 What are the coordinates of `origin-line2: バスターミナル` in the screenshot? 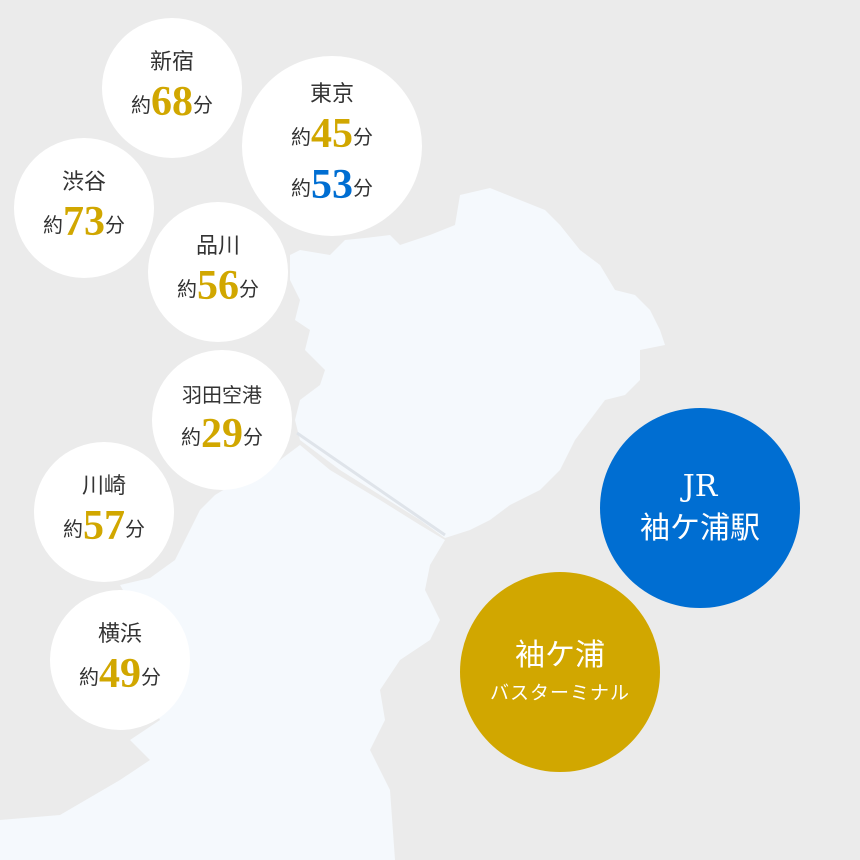 It's located at (559, 693).